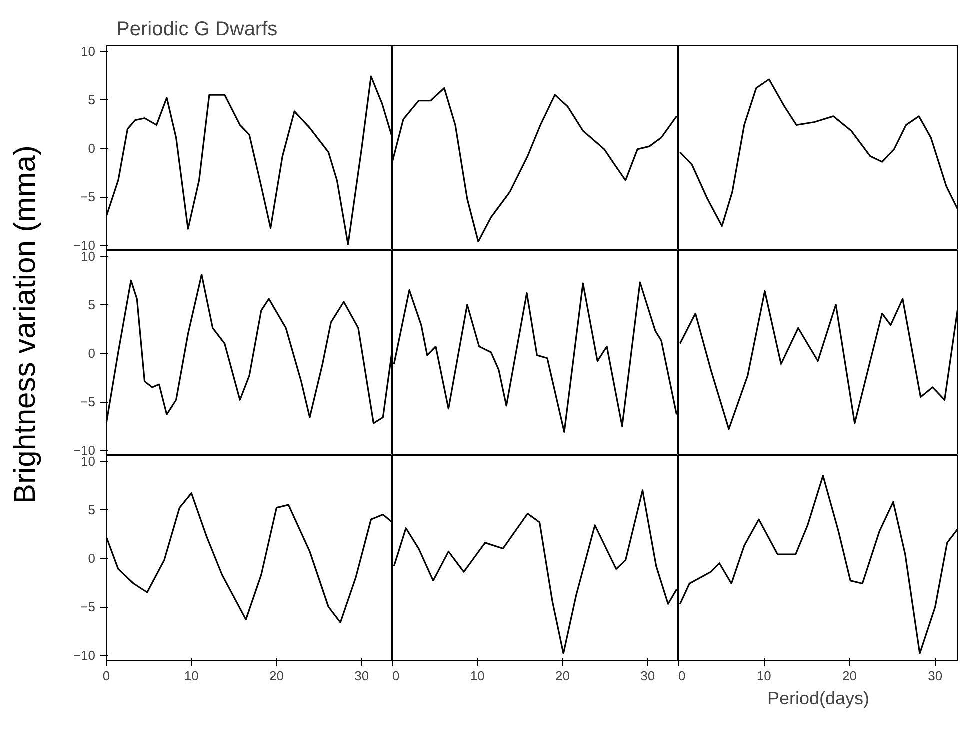 Image resolution: width=963 pixels, height=736 pixels. What do you see at coordinates (25, 325) in the screenshot?
I see `text: Brightness variation (mma)` at bounding box center [25, 325].